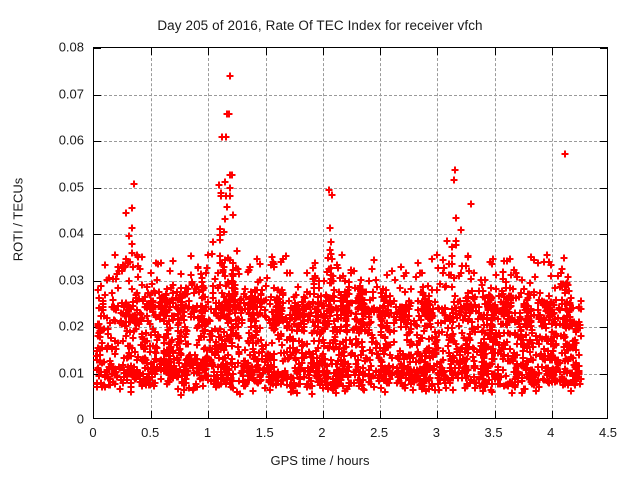  What do you see at coordinates (207, 432) in the screenshot?
I see `x-tick-label: 1` at bounding box center [207, 432].